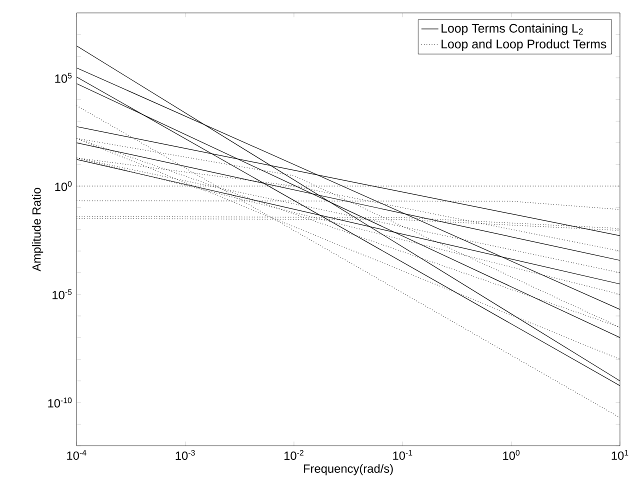 Image resolution: width=633 pixels, height=493 pixels. I want to click on y-tick-label: 10$^{-5}$, so click(62, 295).